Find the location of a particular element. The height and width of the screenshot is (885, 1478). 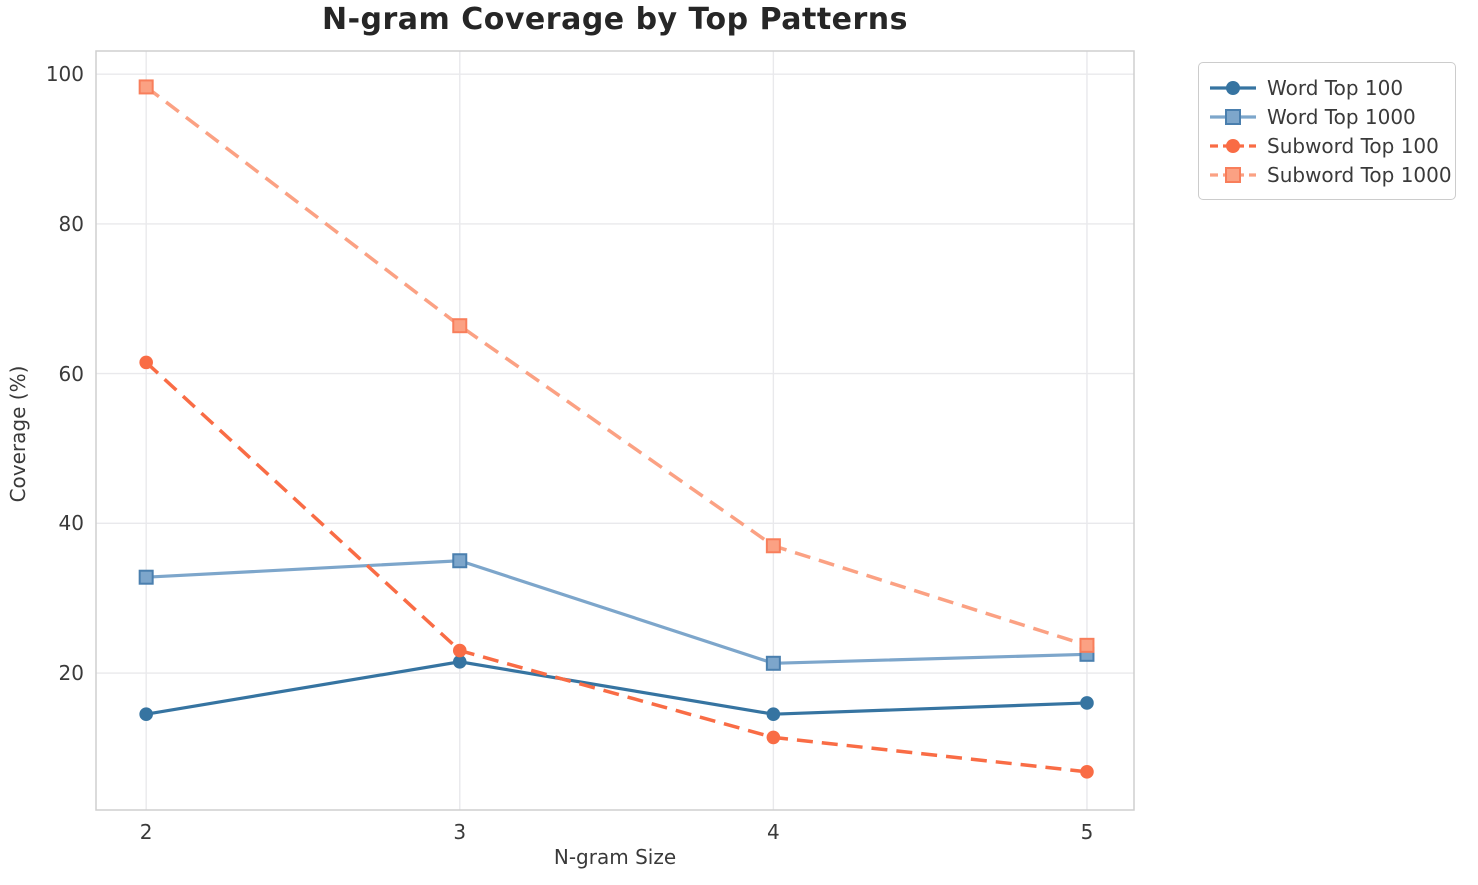

legend-item: Subword Top 100 is located at coordinates (1326, 145).